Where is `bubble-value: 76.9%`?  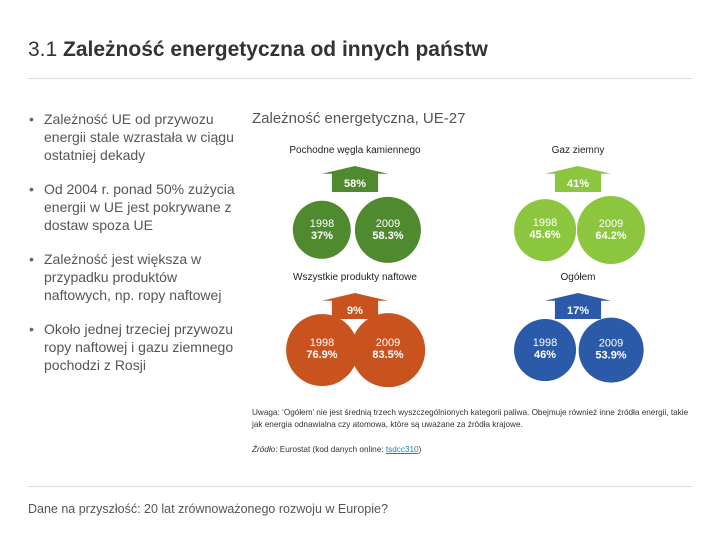 bubble-value: 76.9% is located at coordinates (322, 355).